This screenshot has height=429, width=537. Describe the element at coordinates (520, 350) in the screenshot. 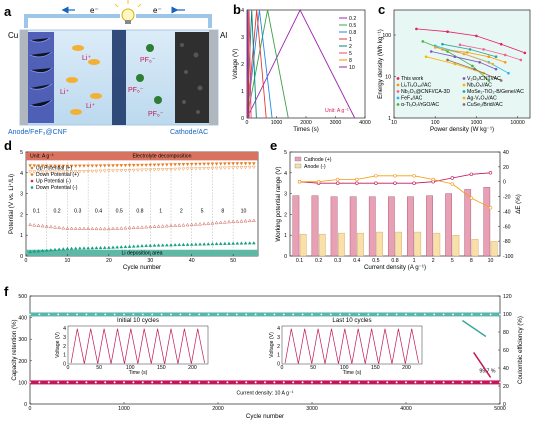

I see `y2-axis-label: Coulombic efficiency (%)` at that location.